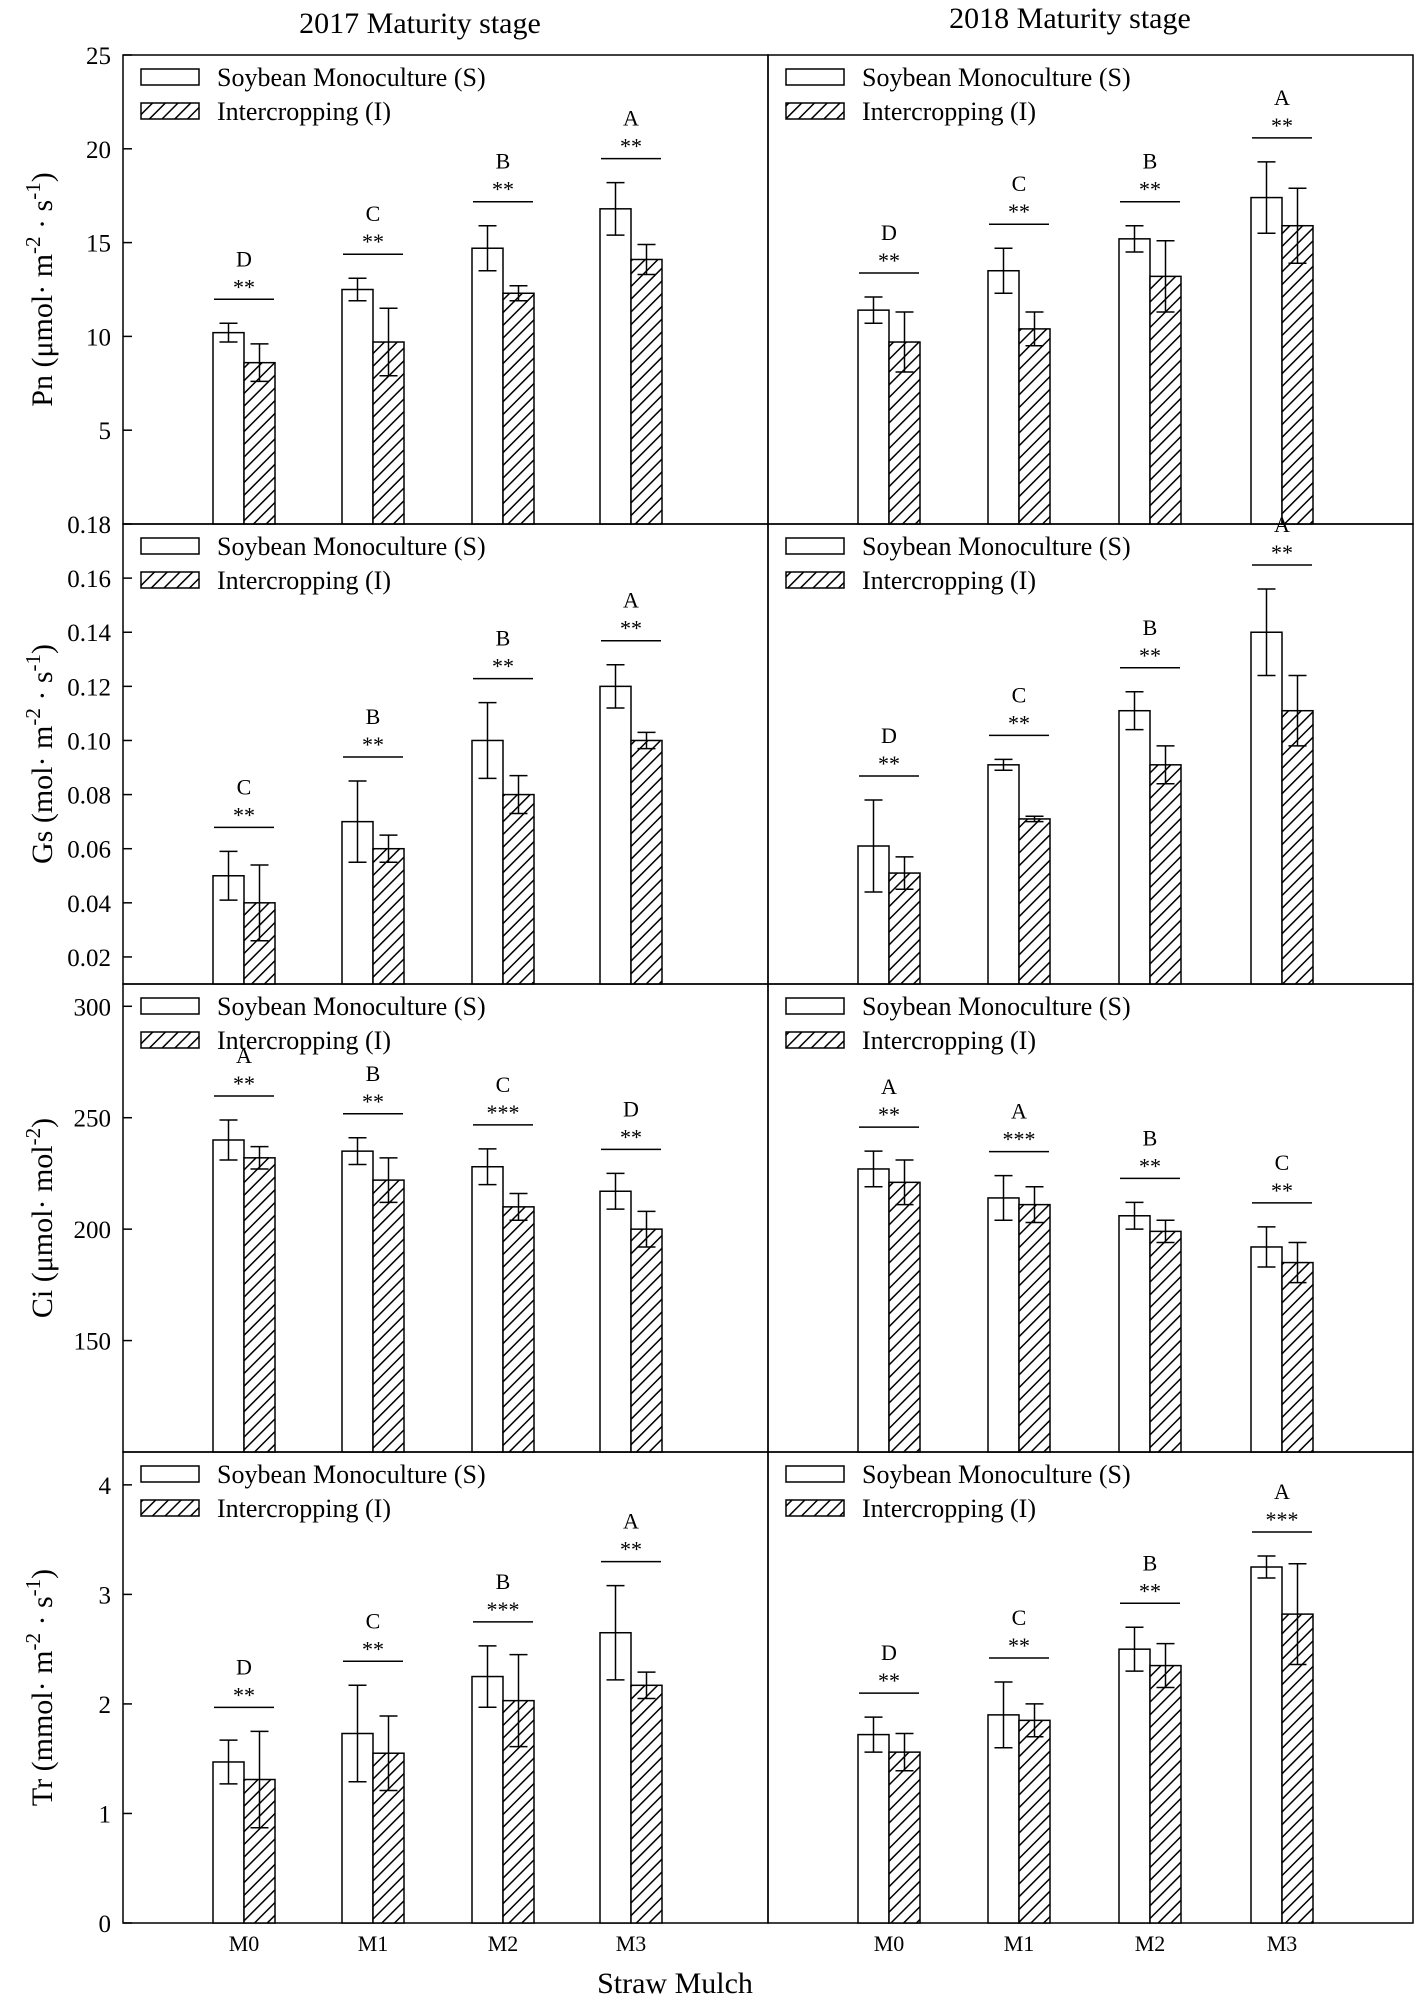 Image resolution: width=1417 pixels, height=2006 pixels. Describe the element at coordinates (93, 1342) in the screenshot. I see `y-tick-label: 150` at that location.